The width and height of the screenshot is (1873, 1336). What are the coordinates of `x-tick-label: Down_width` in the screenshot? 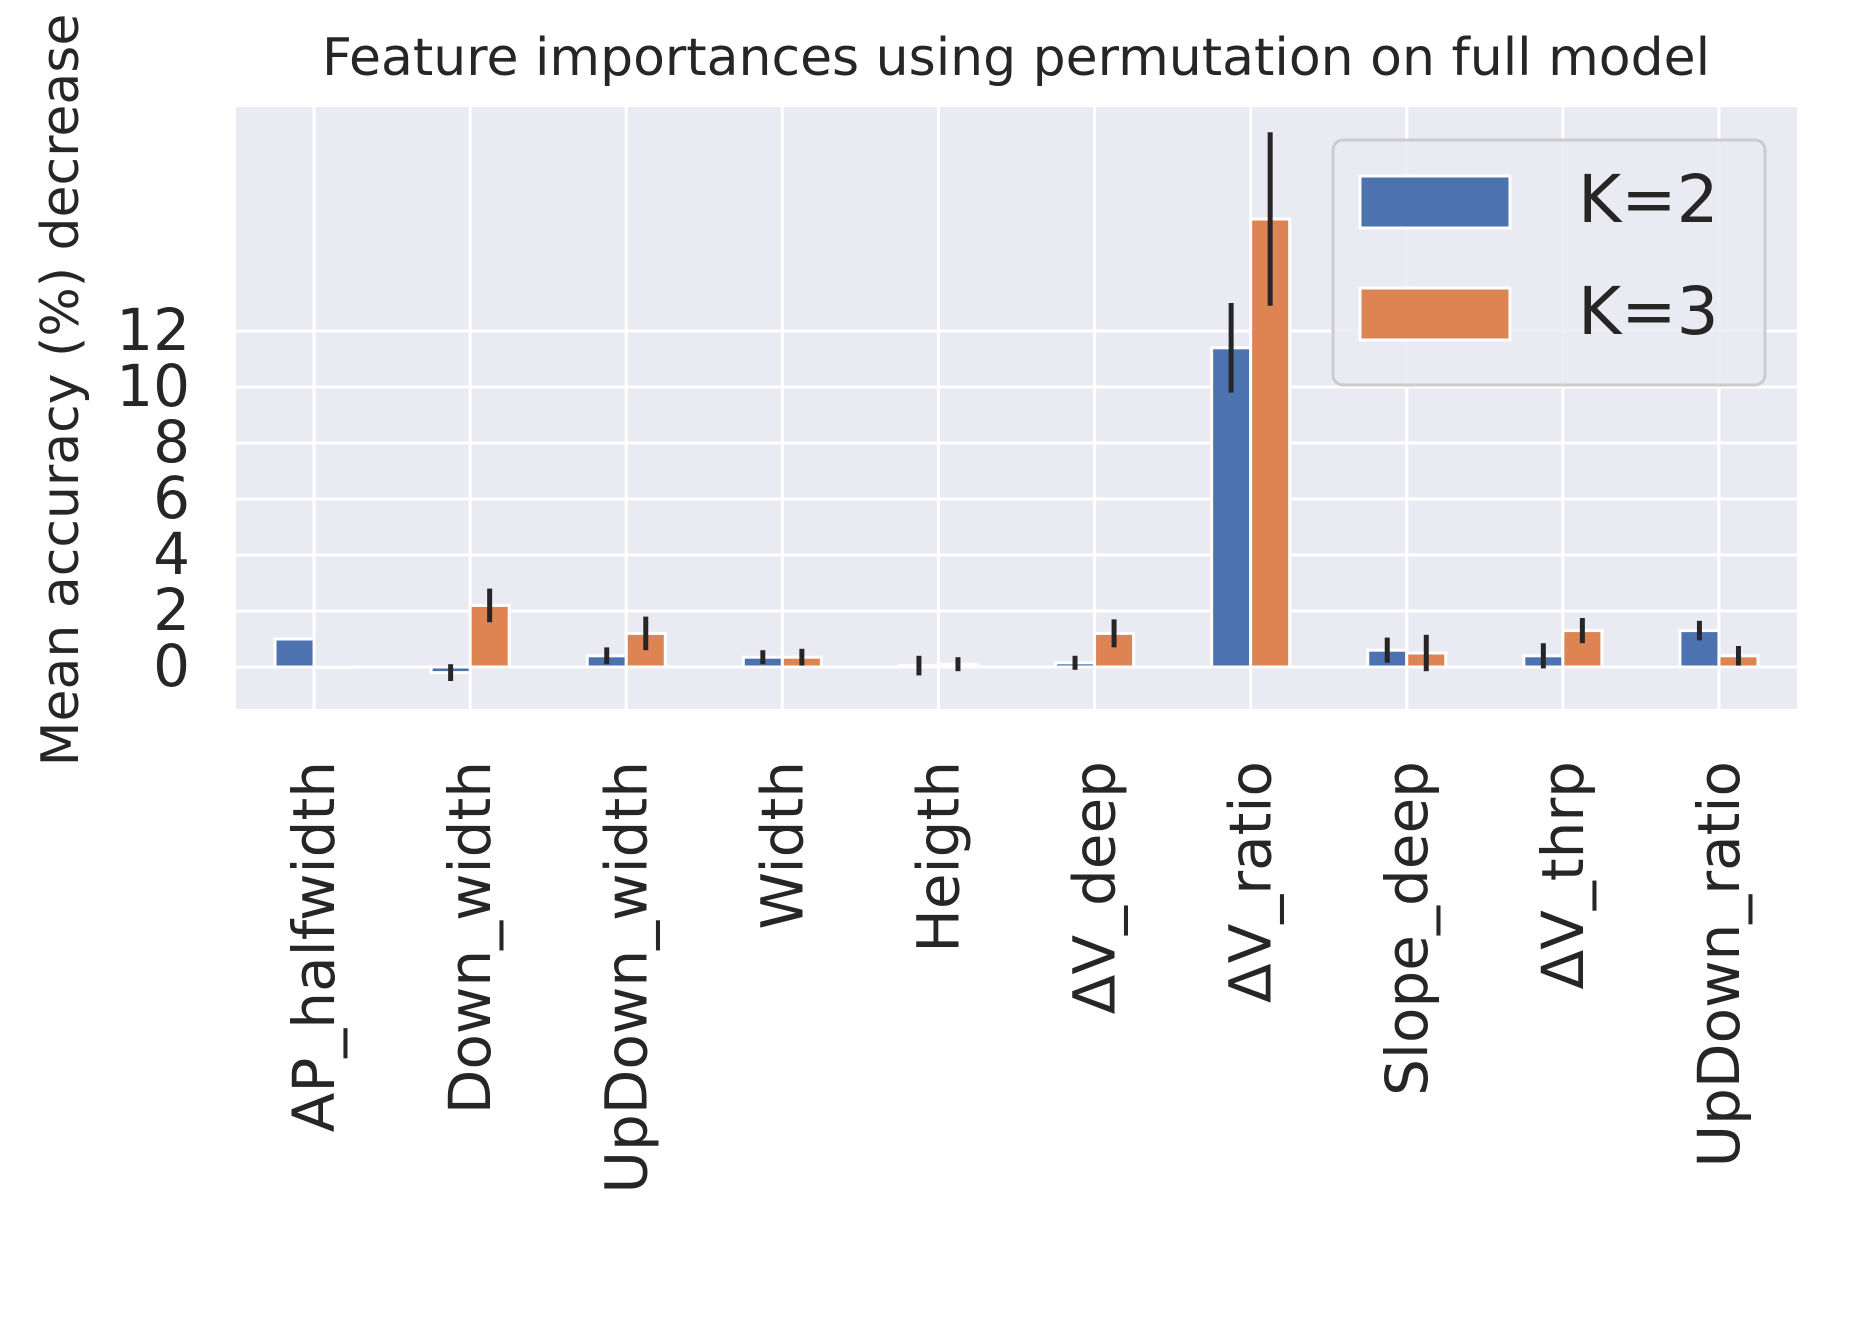 It's located at (470, 937).